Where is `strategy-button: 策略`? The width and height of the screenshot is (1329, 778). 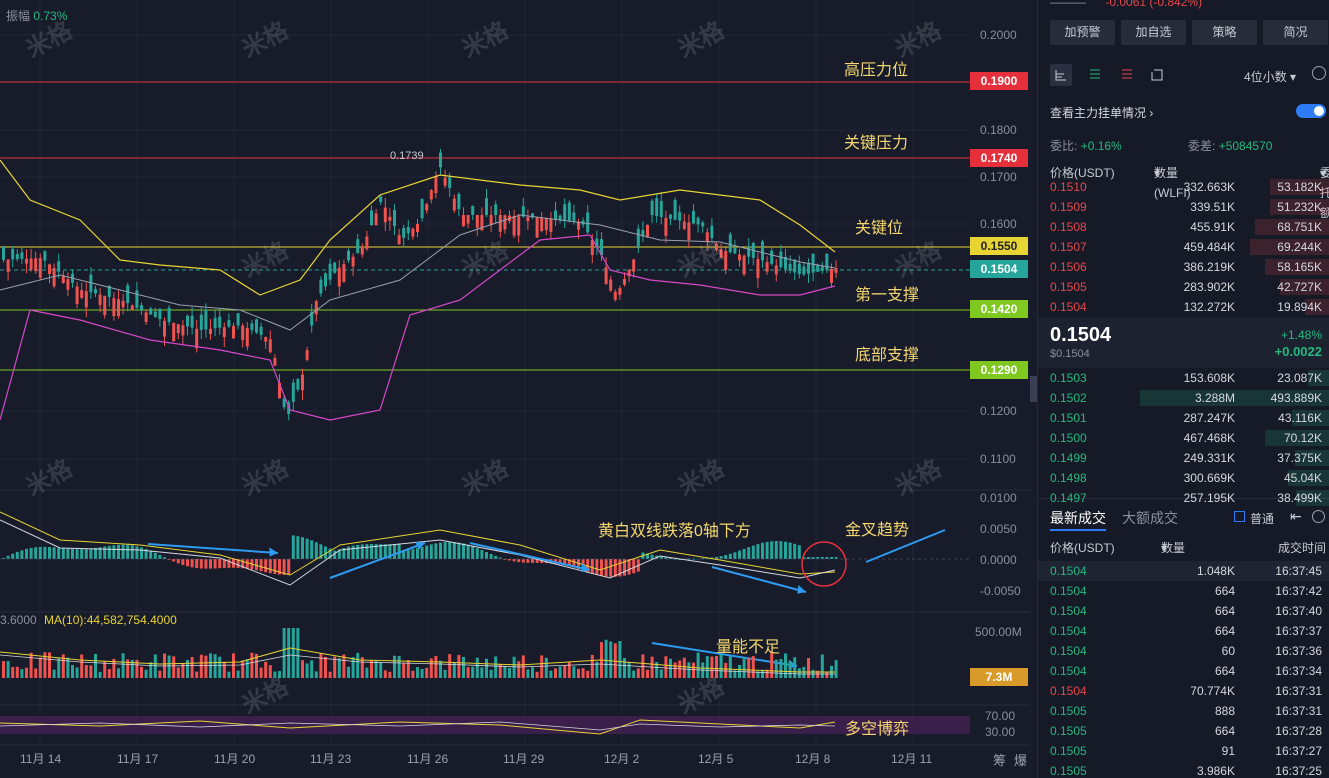 strategy-button: 策略 is located at coordinates (1224, 32).